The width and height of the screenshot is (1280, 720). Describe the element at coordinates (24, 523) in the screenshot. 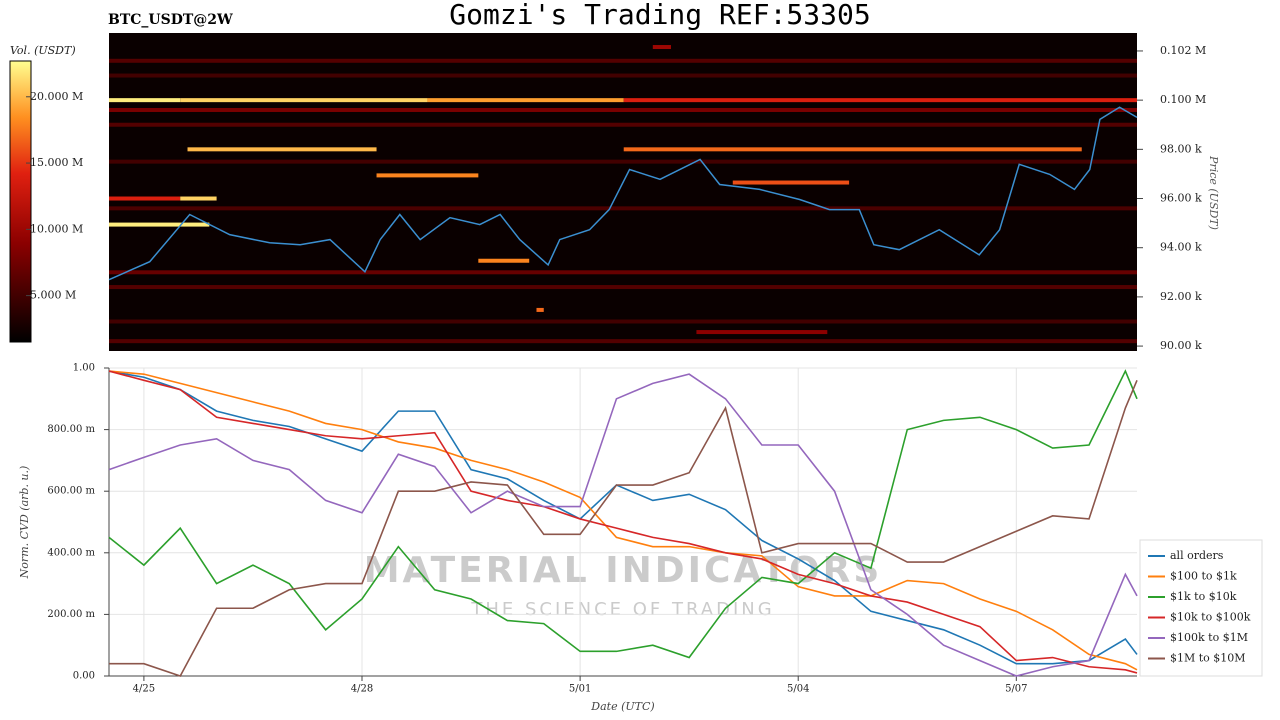

I see `y-axis-label: Norm. CVD (arb. u.)` at that location.